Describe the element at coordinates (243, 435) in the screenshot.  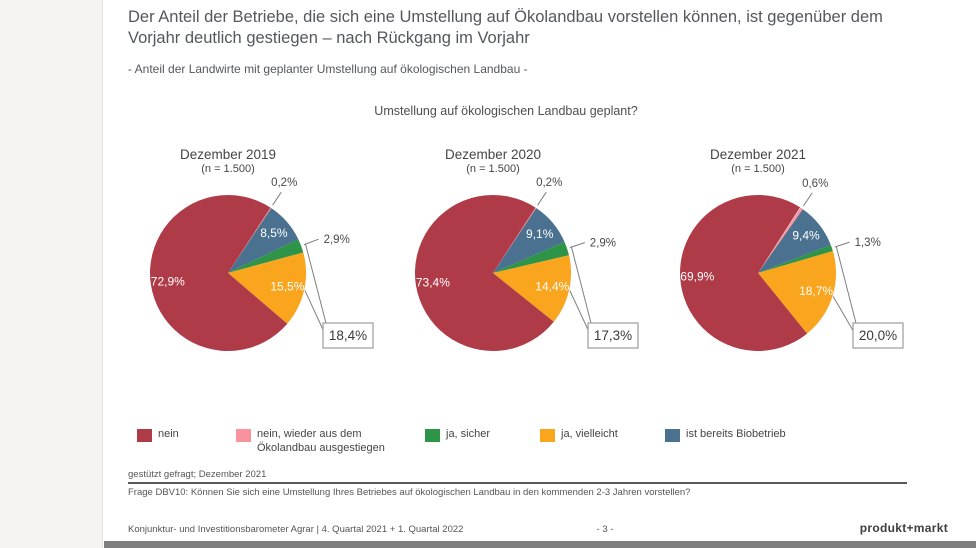
I see `legend-swatch-nein_wieder_ausgestiegen` at that location.